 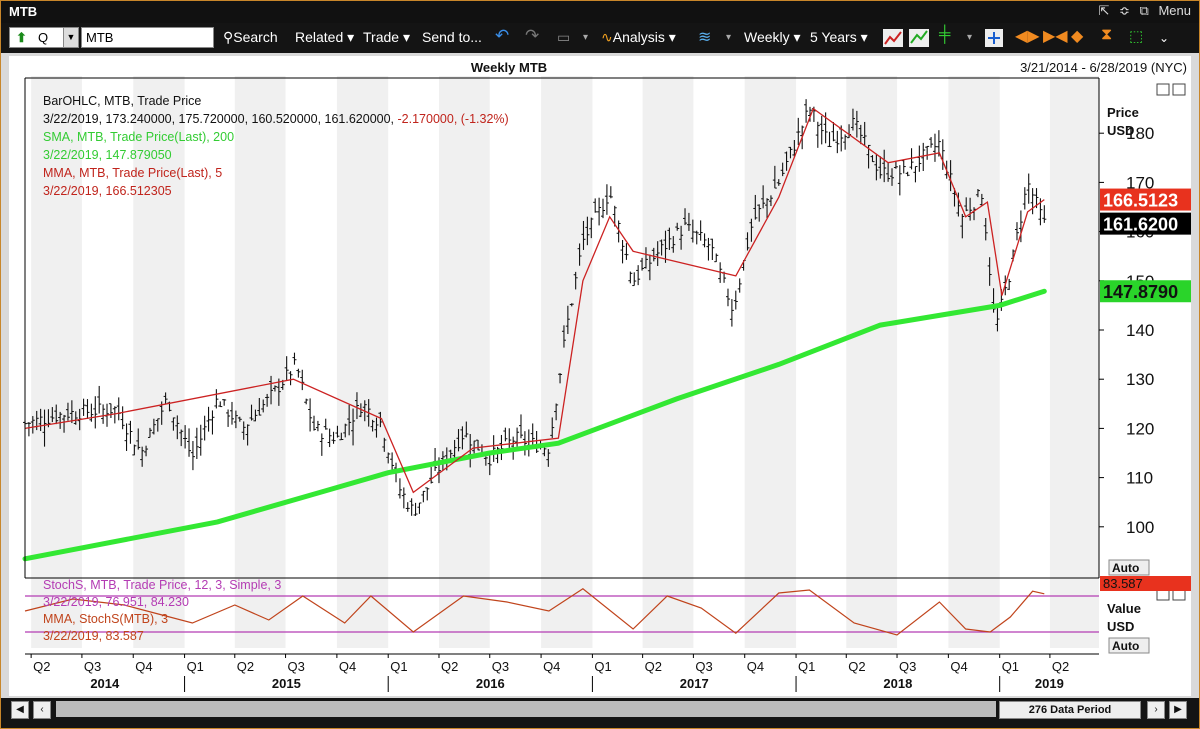 What do you see at coordinates (490, 683) in the screenshot?
I see `year-label: 2016` at bounding box center [490, 683].